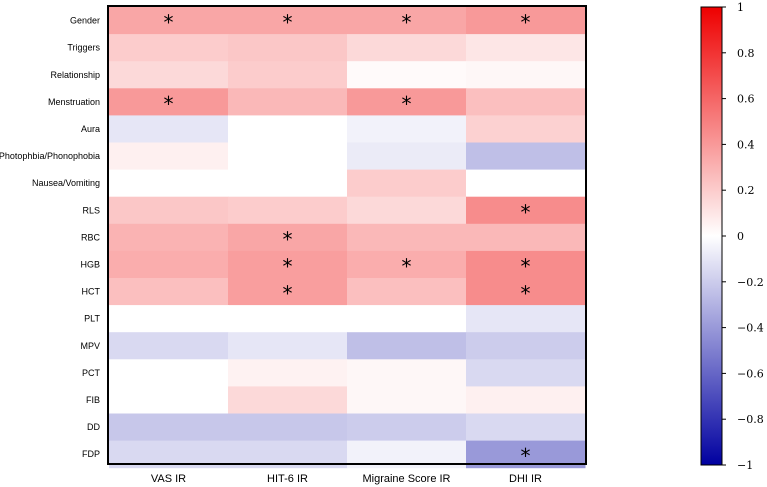 This screenshot has height=487, width=767. Describe the element at coordinates (750, 373) in the screenshot. I see `colorbar-tick-label: −0.6` at that location.